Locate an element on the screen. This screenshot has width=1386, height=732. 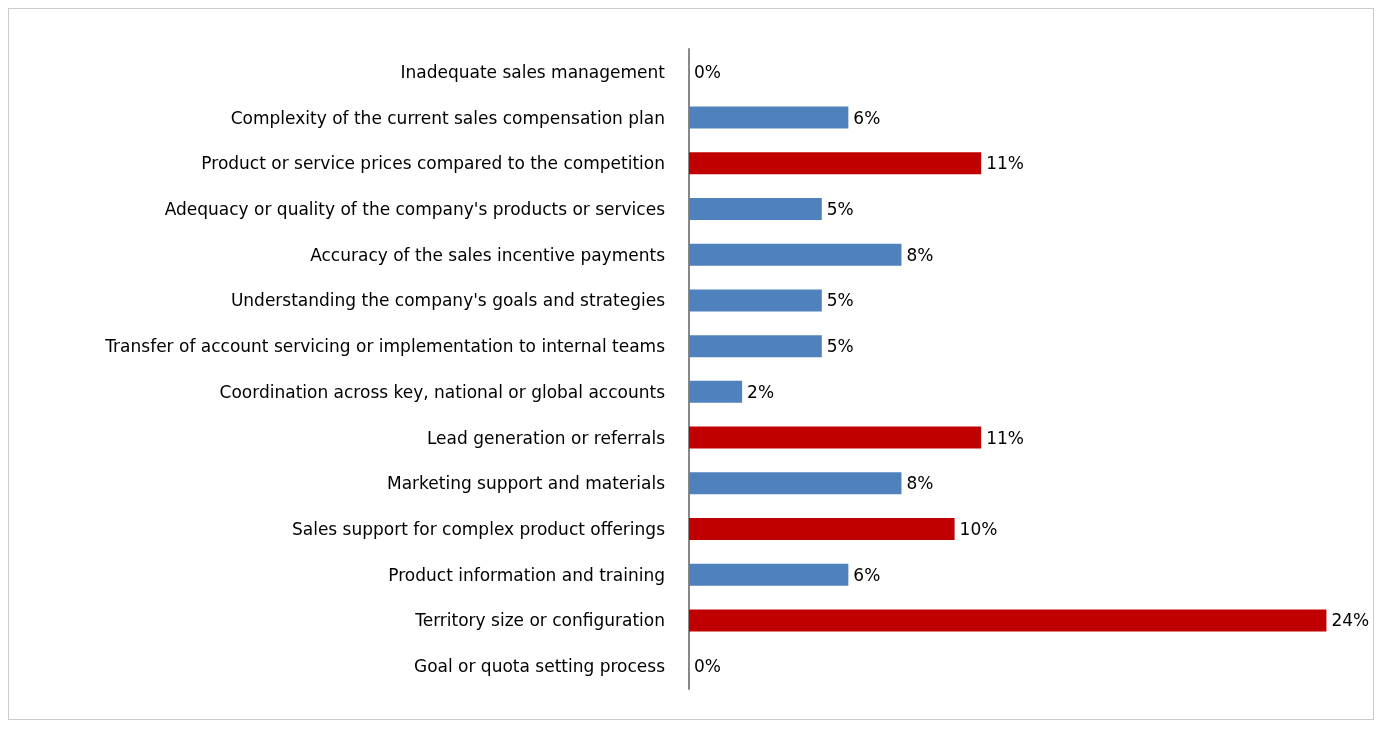
data-label: 24% is located at coordinates (1350, 620).